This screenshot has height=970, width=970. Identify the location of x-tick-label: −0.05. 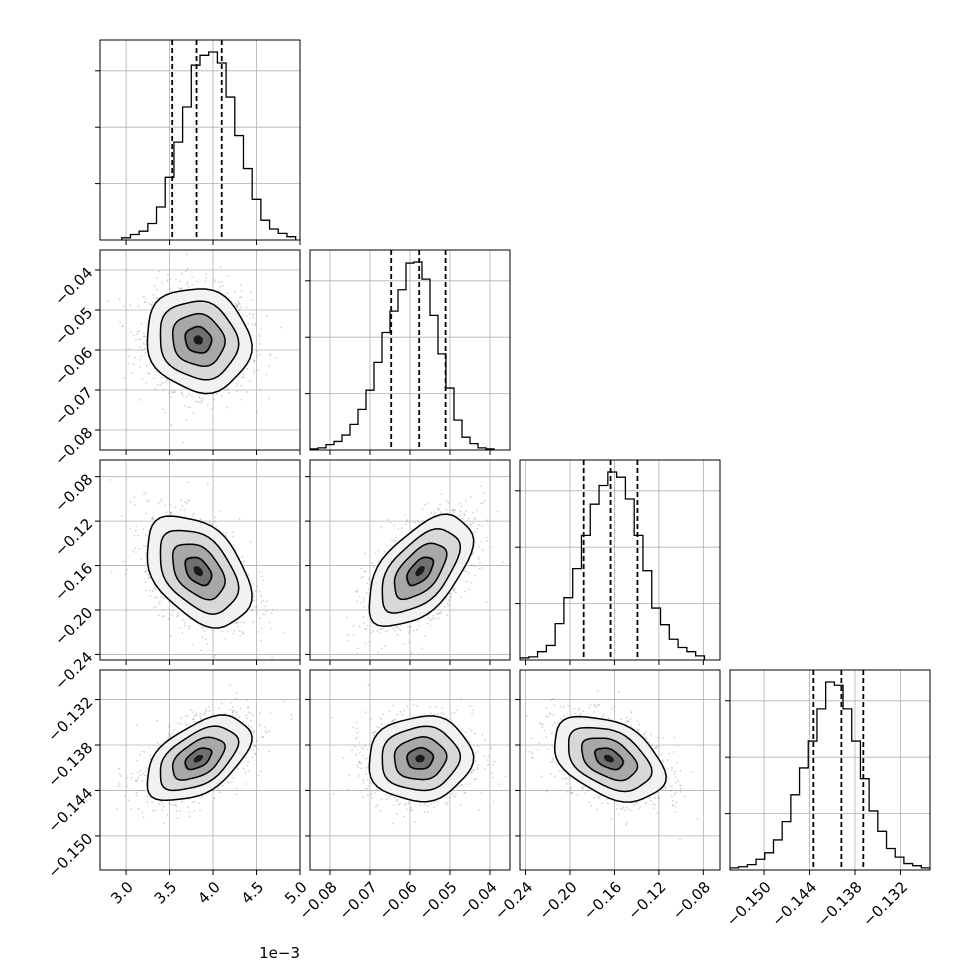
(438, 900).